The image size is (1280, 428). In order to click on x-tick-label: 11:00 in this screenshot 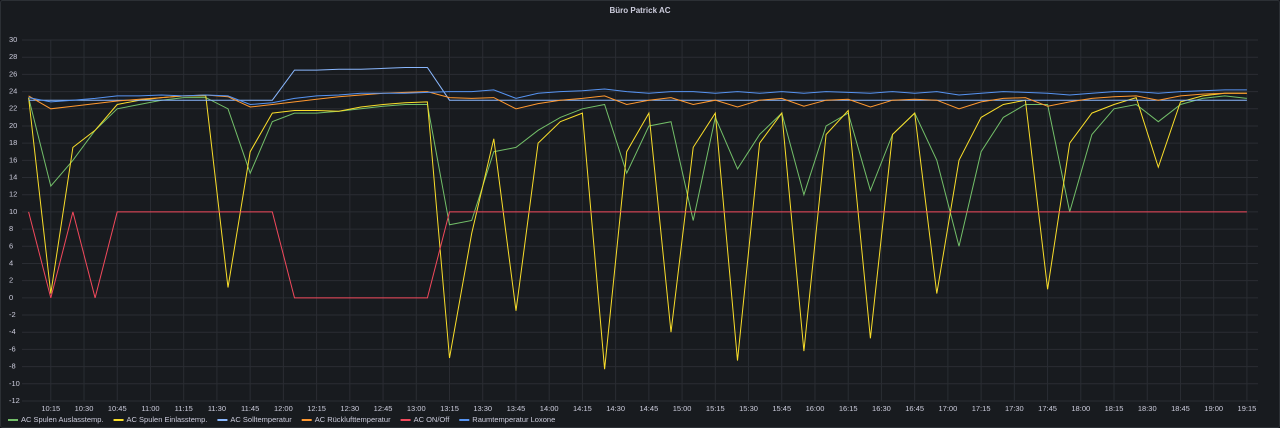, I will do `click(150, 408)`.